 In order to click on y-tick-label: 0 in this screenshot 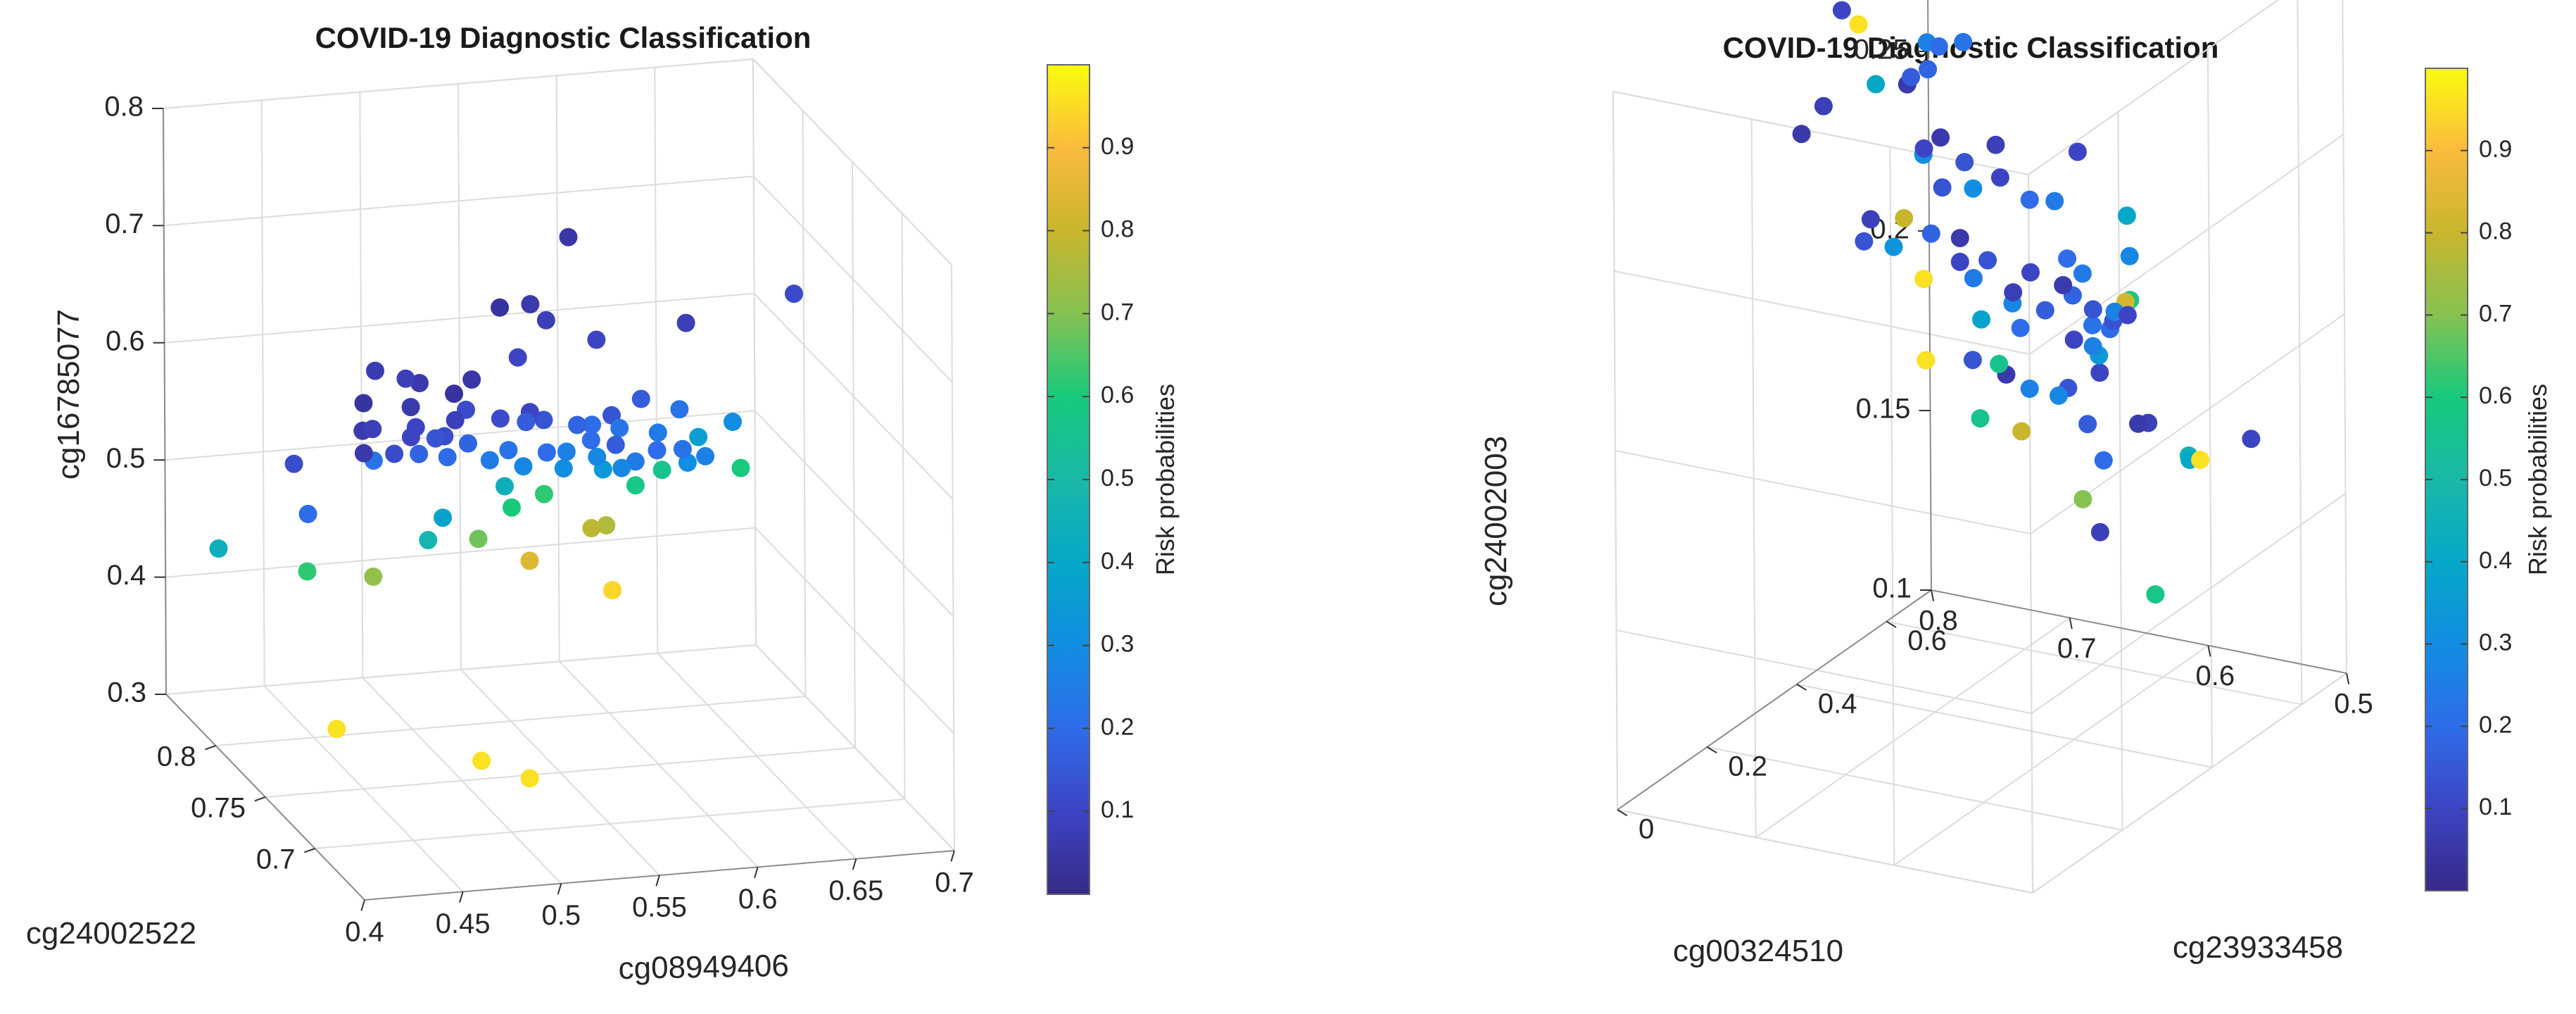, I will do `click(1646, 829)`.